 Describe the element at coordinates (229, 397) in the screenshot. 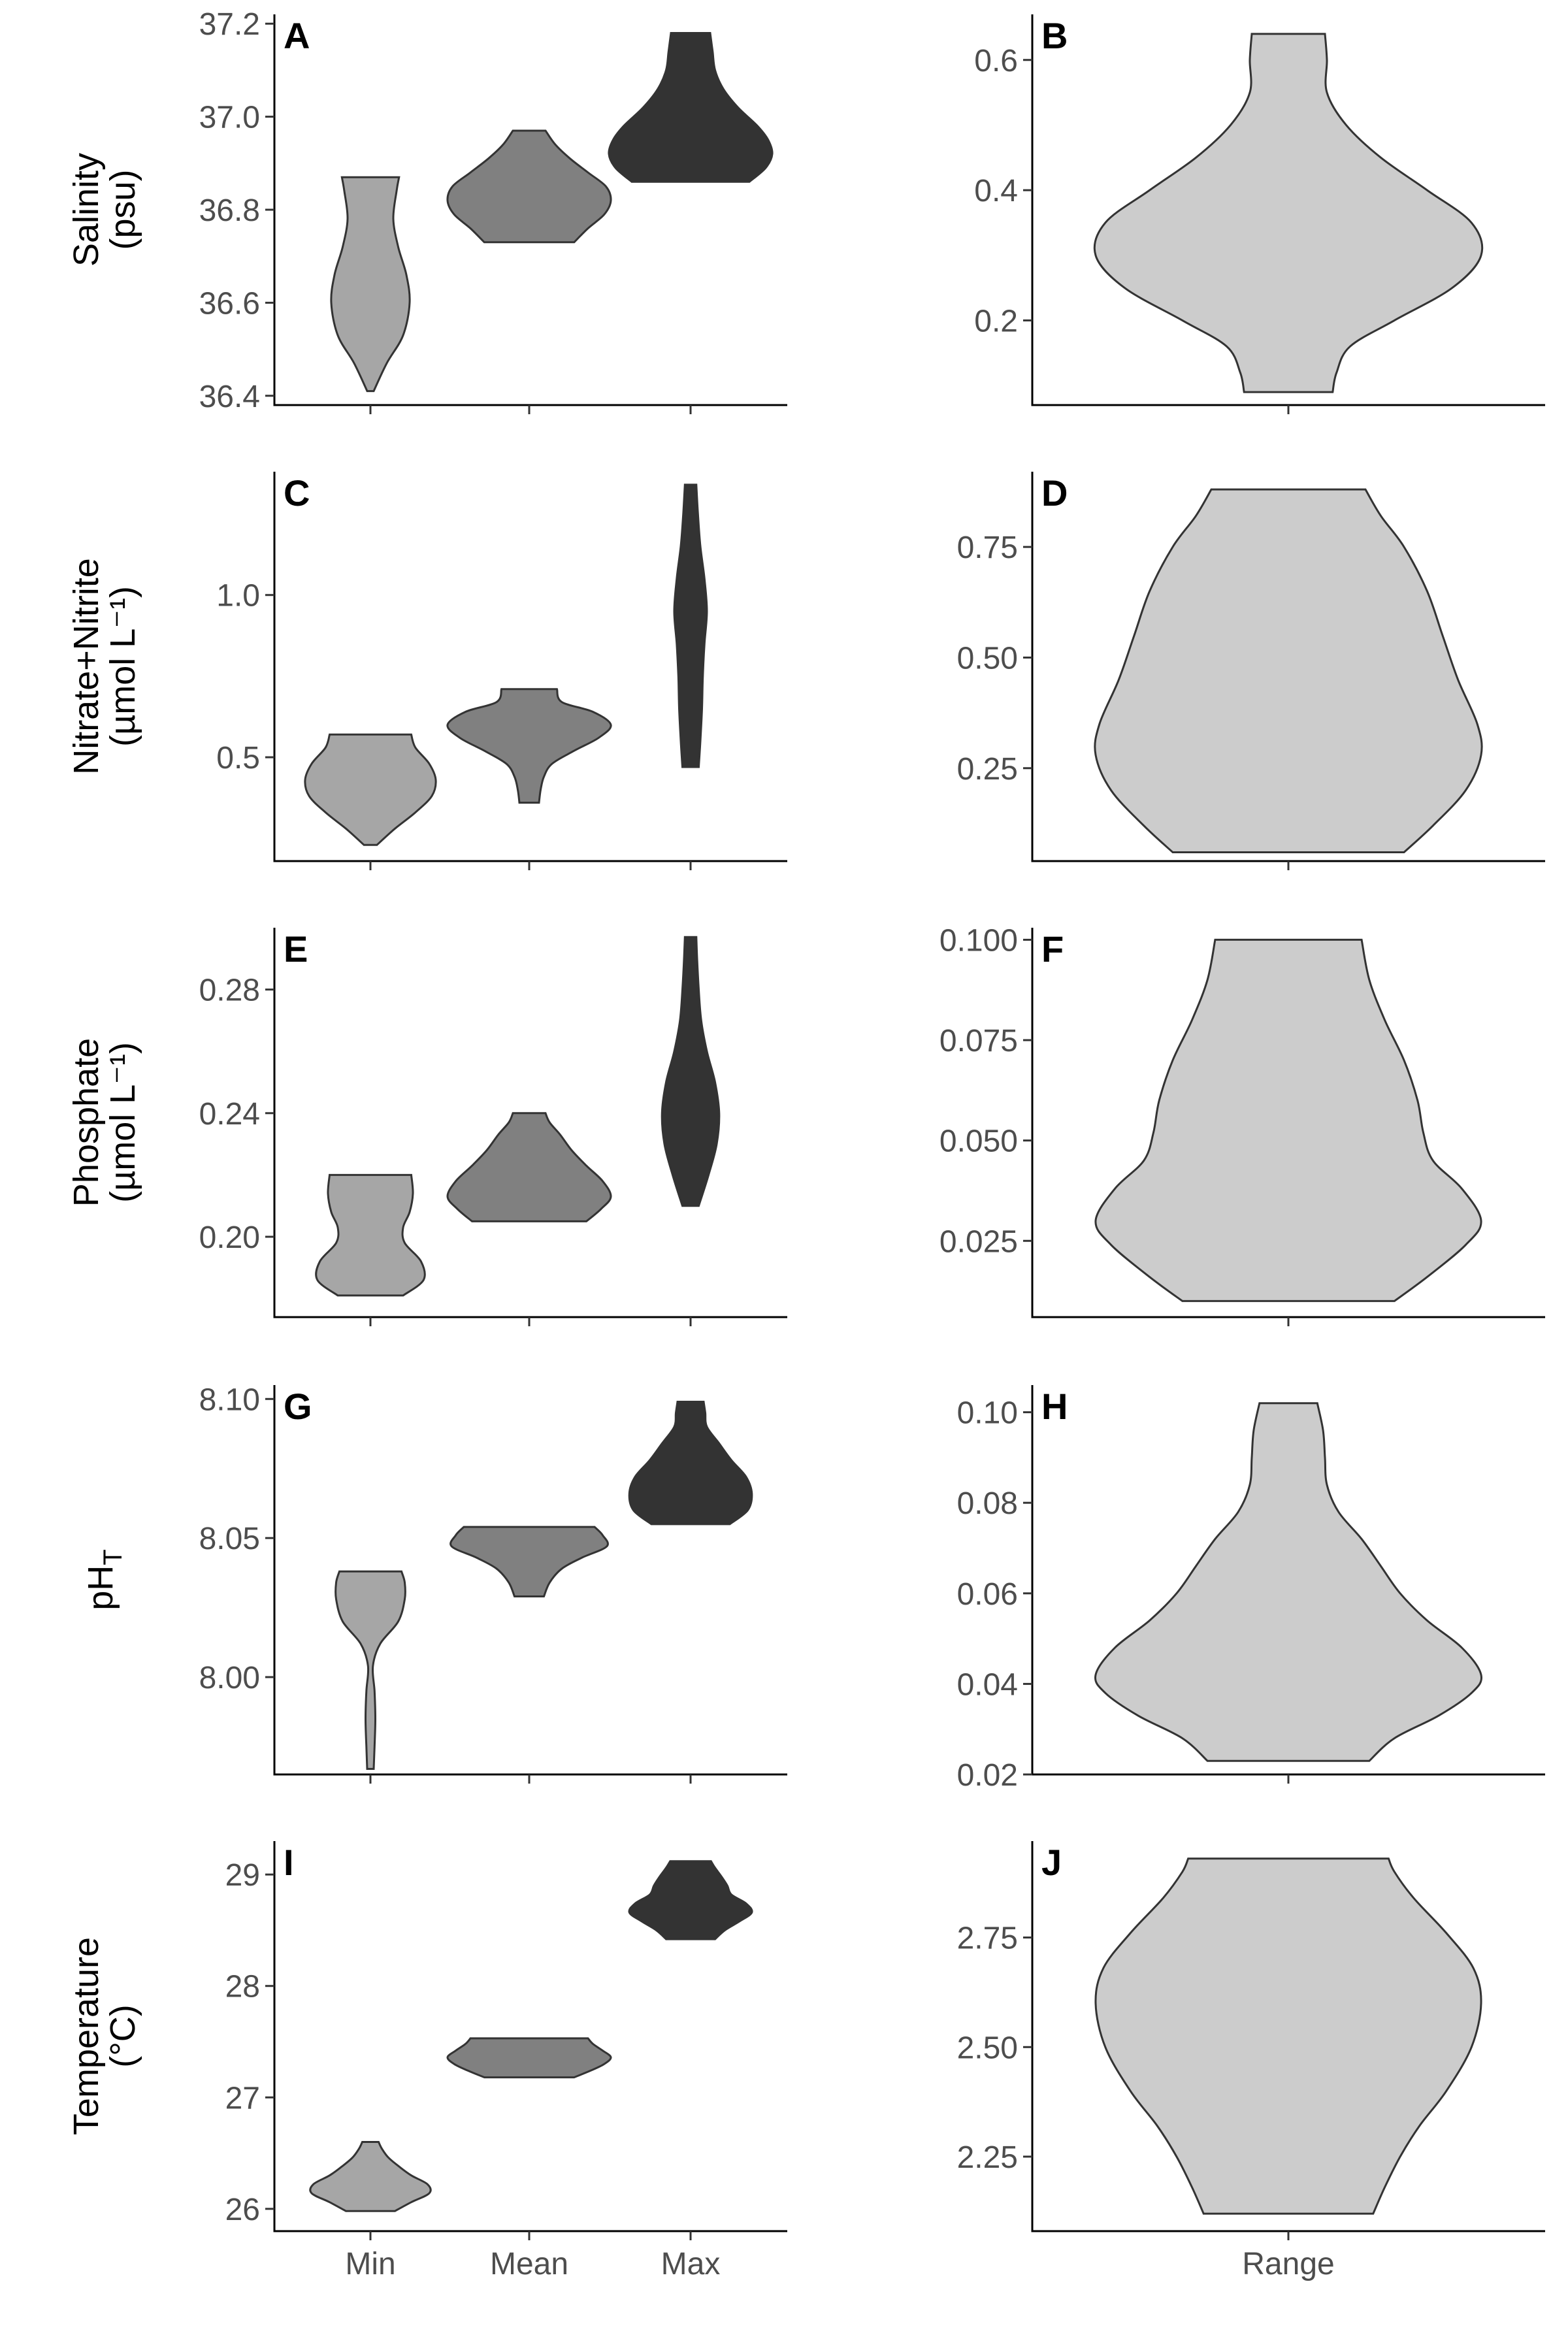

I see `y-tick-label: 36.4` at that location.